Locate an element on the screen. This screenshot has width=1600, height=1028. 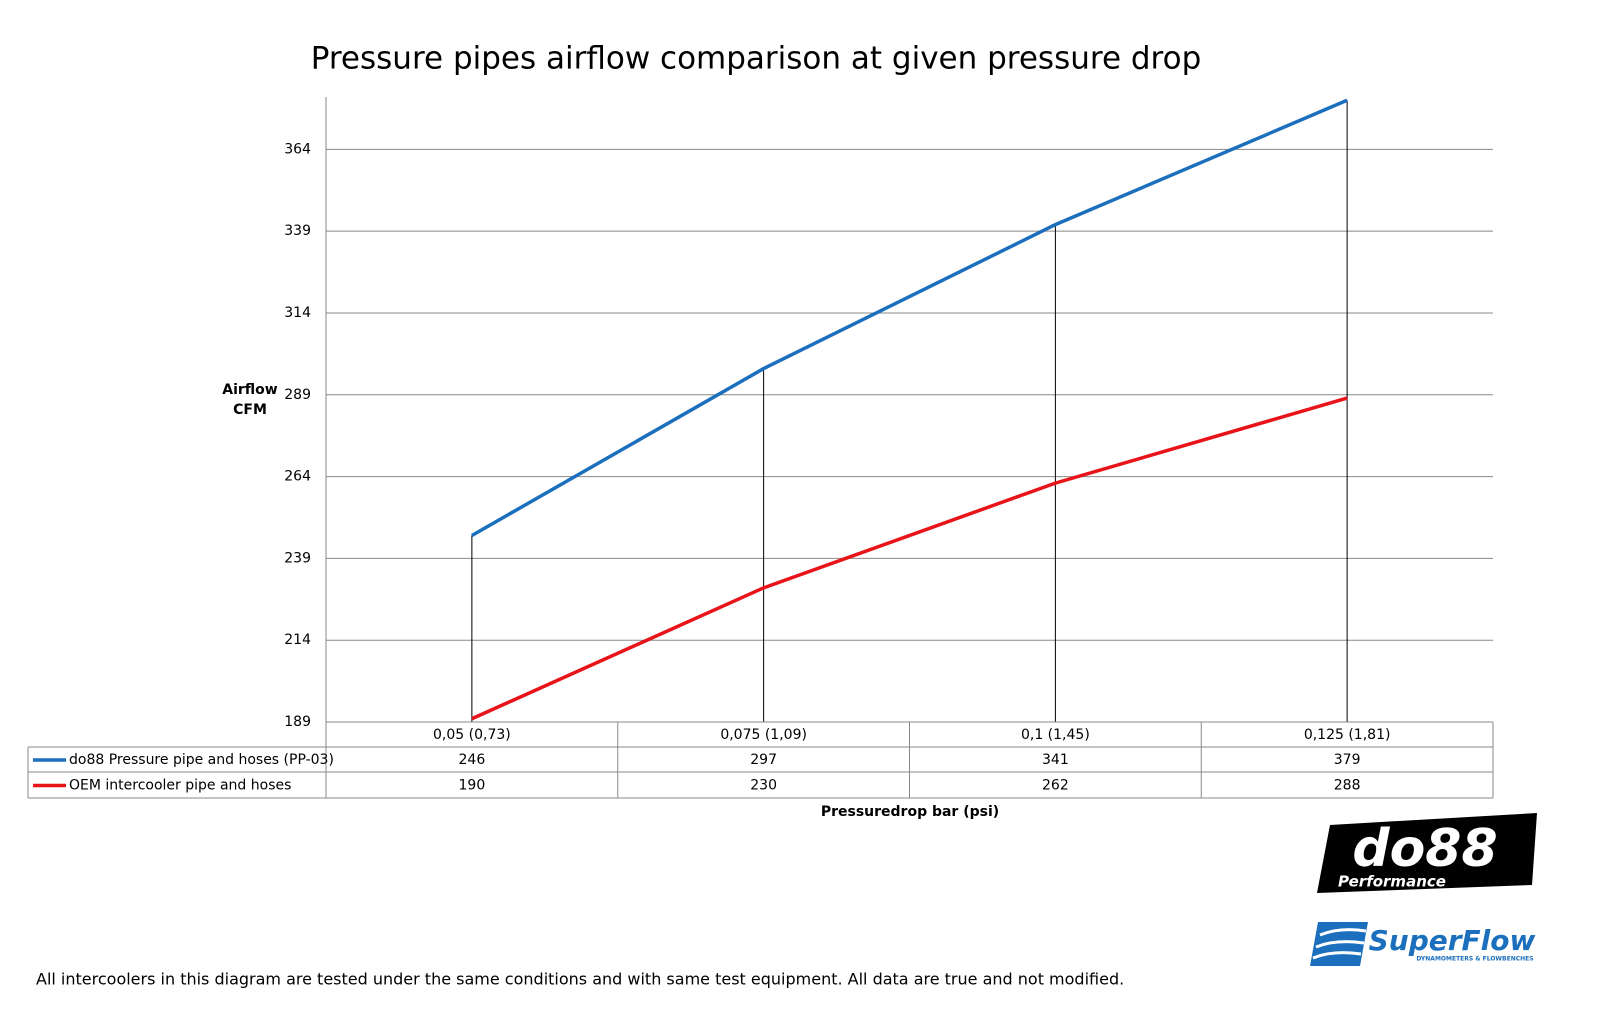
y-tick-label: 214 is located at coordinates (297, 640).